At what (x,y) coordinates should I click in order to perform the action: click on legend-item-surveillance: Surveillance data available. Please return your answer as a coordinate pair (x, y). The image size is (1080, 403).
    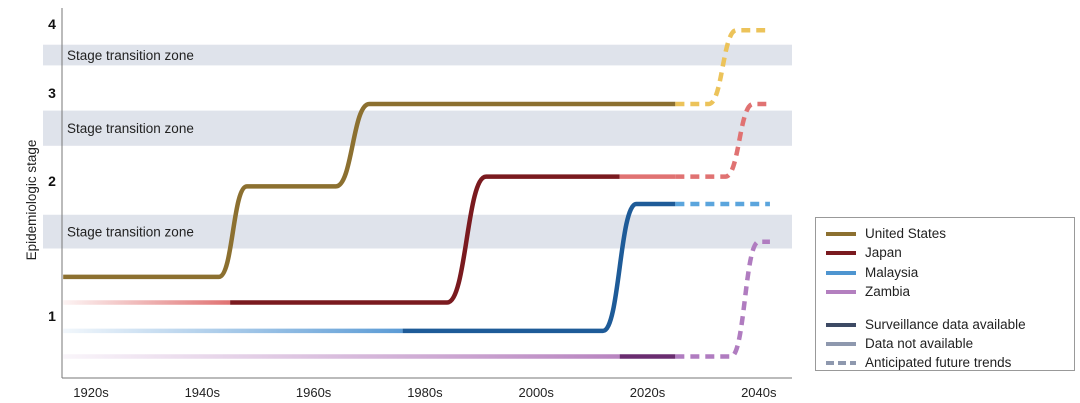
    Looking at the image, I should click on (926, 324).